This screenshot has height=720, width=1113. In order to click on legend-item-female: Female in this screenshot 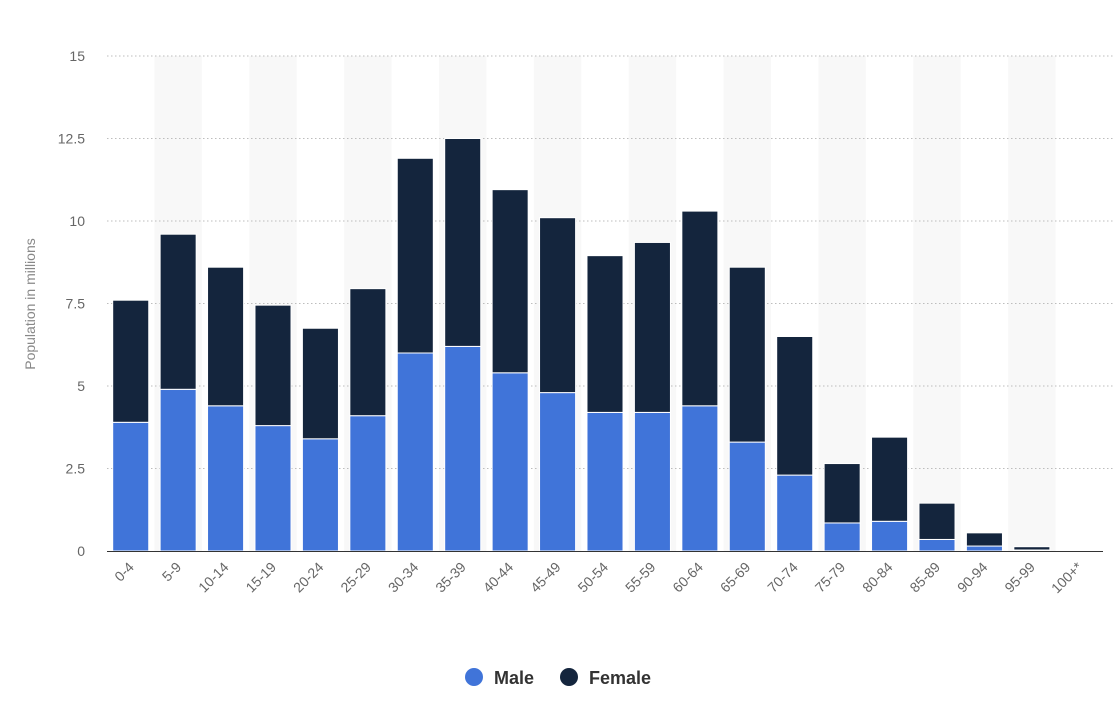, I will do `click(605, 678)`.